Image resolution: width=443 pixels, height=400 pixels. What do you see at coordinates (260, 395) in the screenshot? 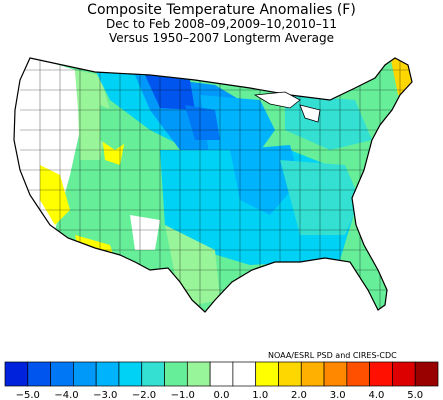
I see `legend-tick-label: 1.0` at bounding box center [260, 395].